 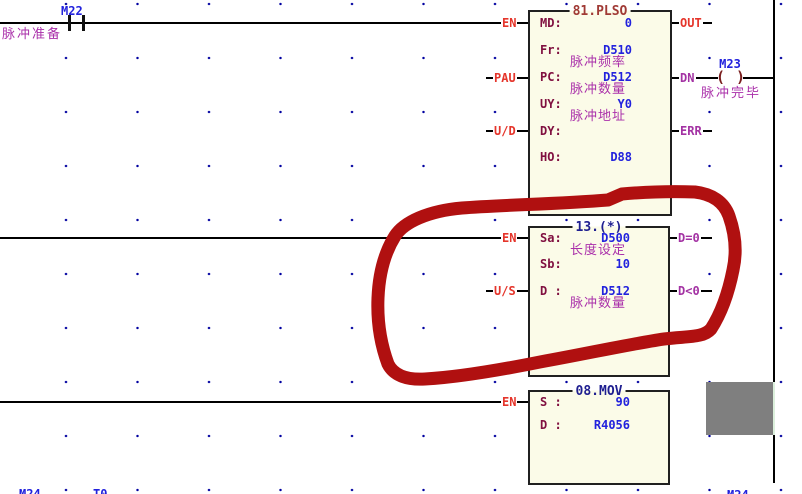 I want to click on rung3-wire, so click(x=250, y=402).